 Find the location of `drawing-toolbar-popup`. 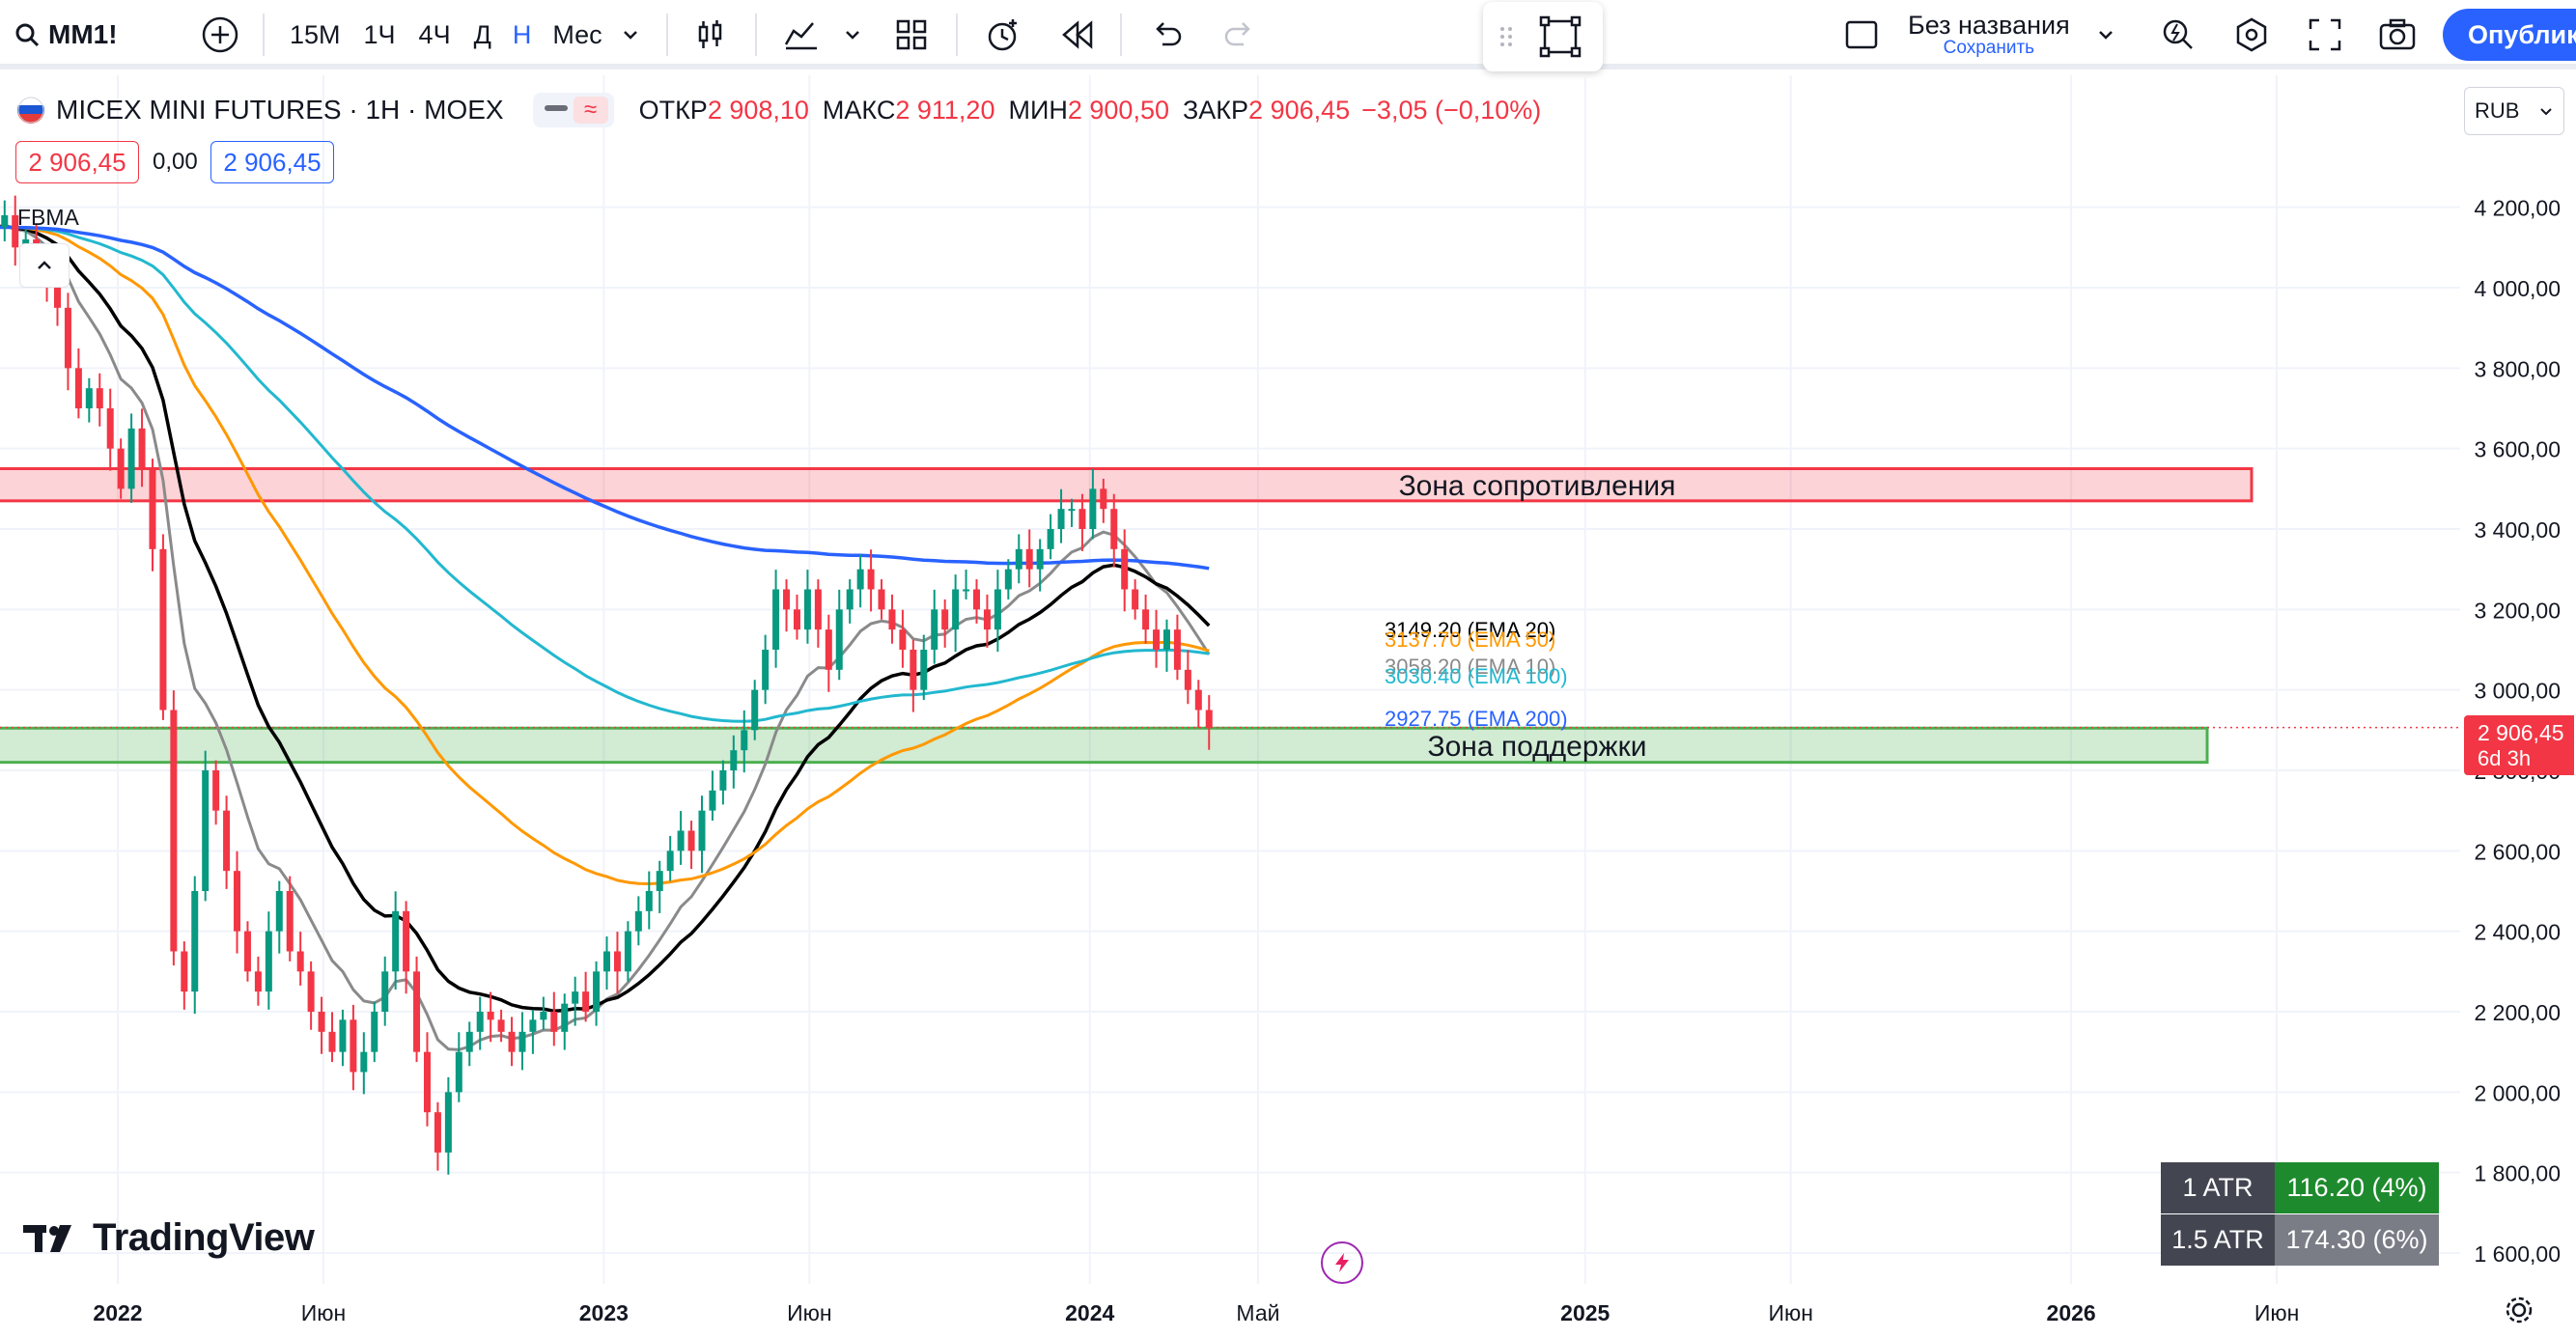

drawing-toolbar-popup is located at coordinates (1543, 36).